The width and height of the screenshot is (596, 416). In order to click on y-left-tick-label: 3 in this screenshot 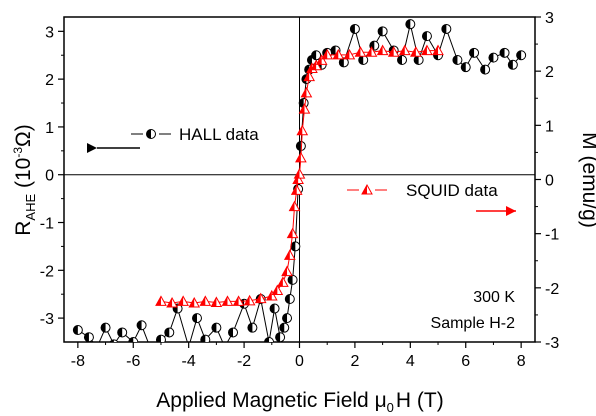, I will do `click(49, 32)`.